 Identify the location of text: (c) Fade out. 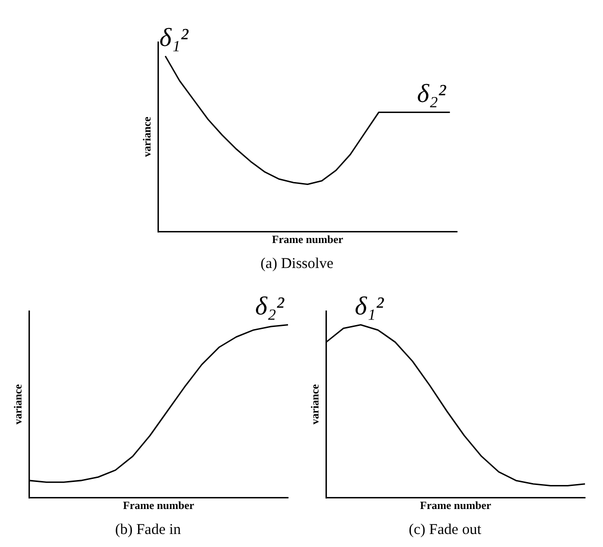
(445, 530).